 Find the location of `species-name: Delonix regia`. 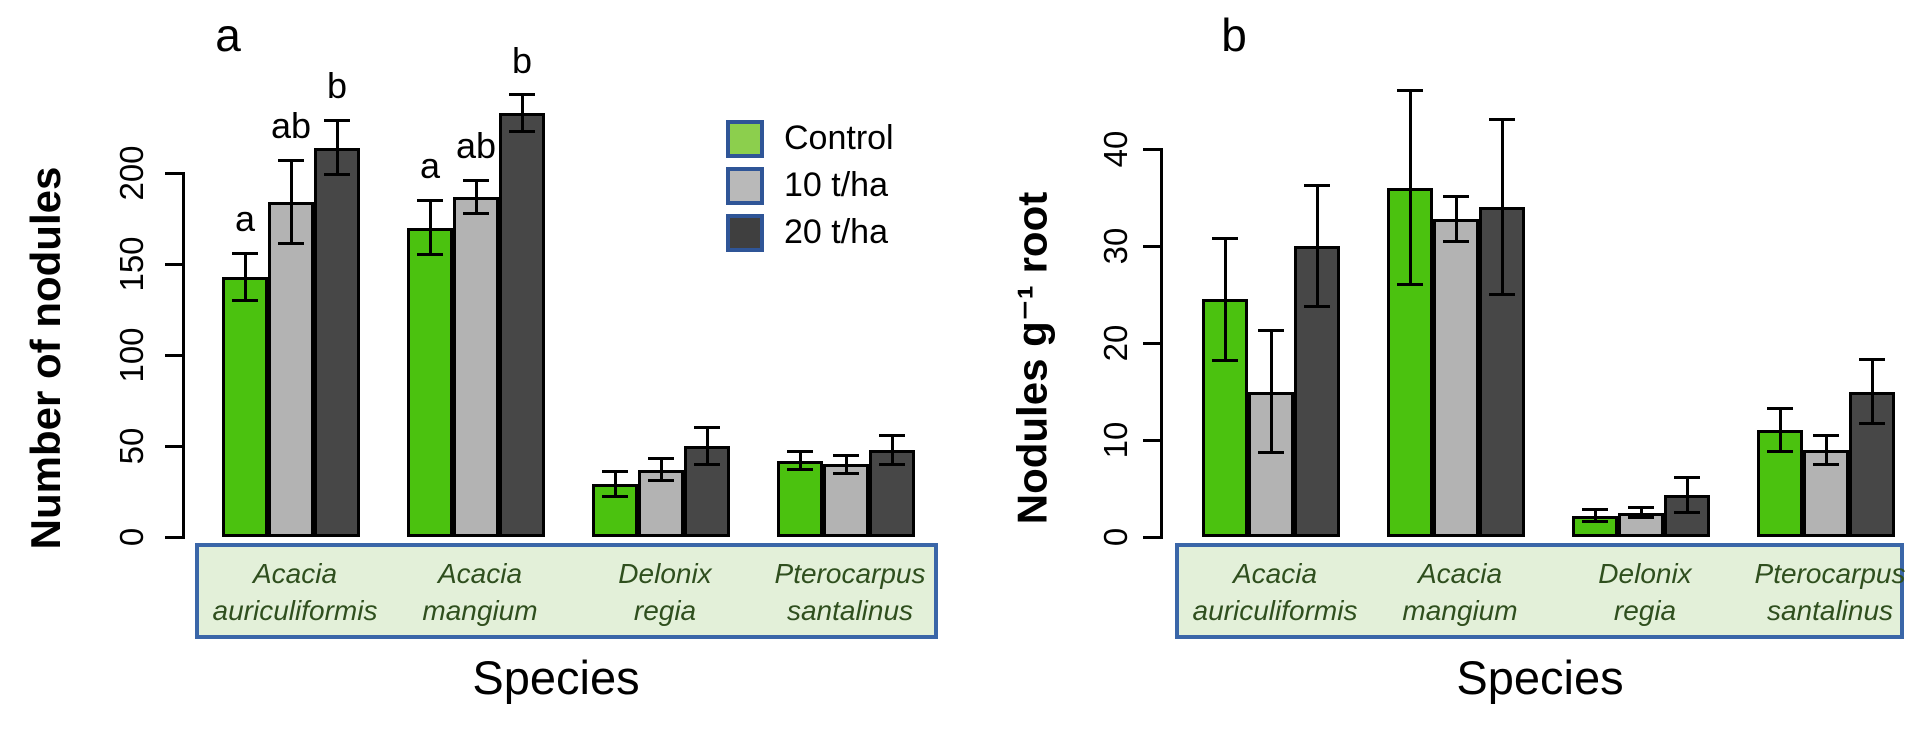

species-name: Delonix regia is located at coordinates (1644, 592).